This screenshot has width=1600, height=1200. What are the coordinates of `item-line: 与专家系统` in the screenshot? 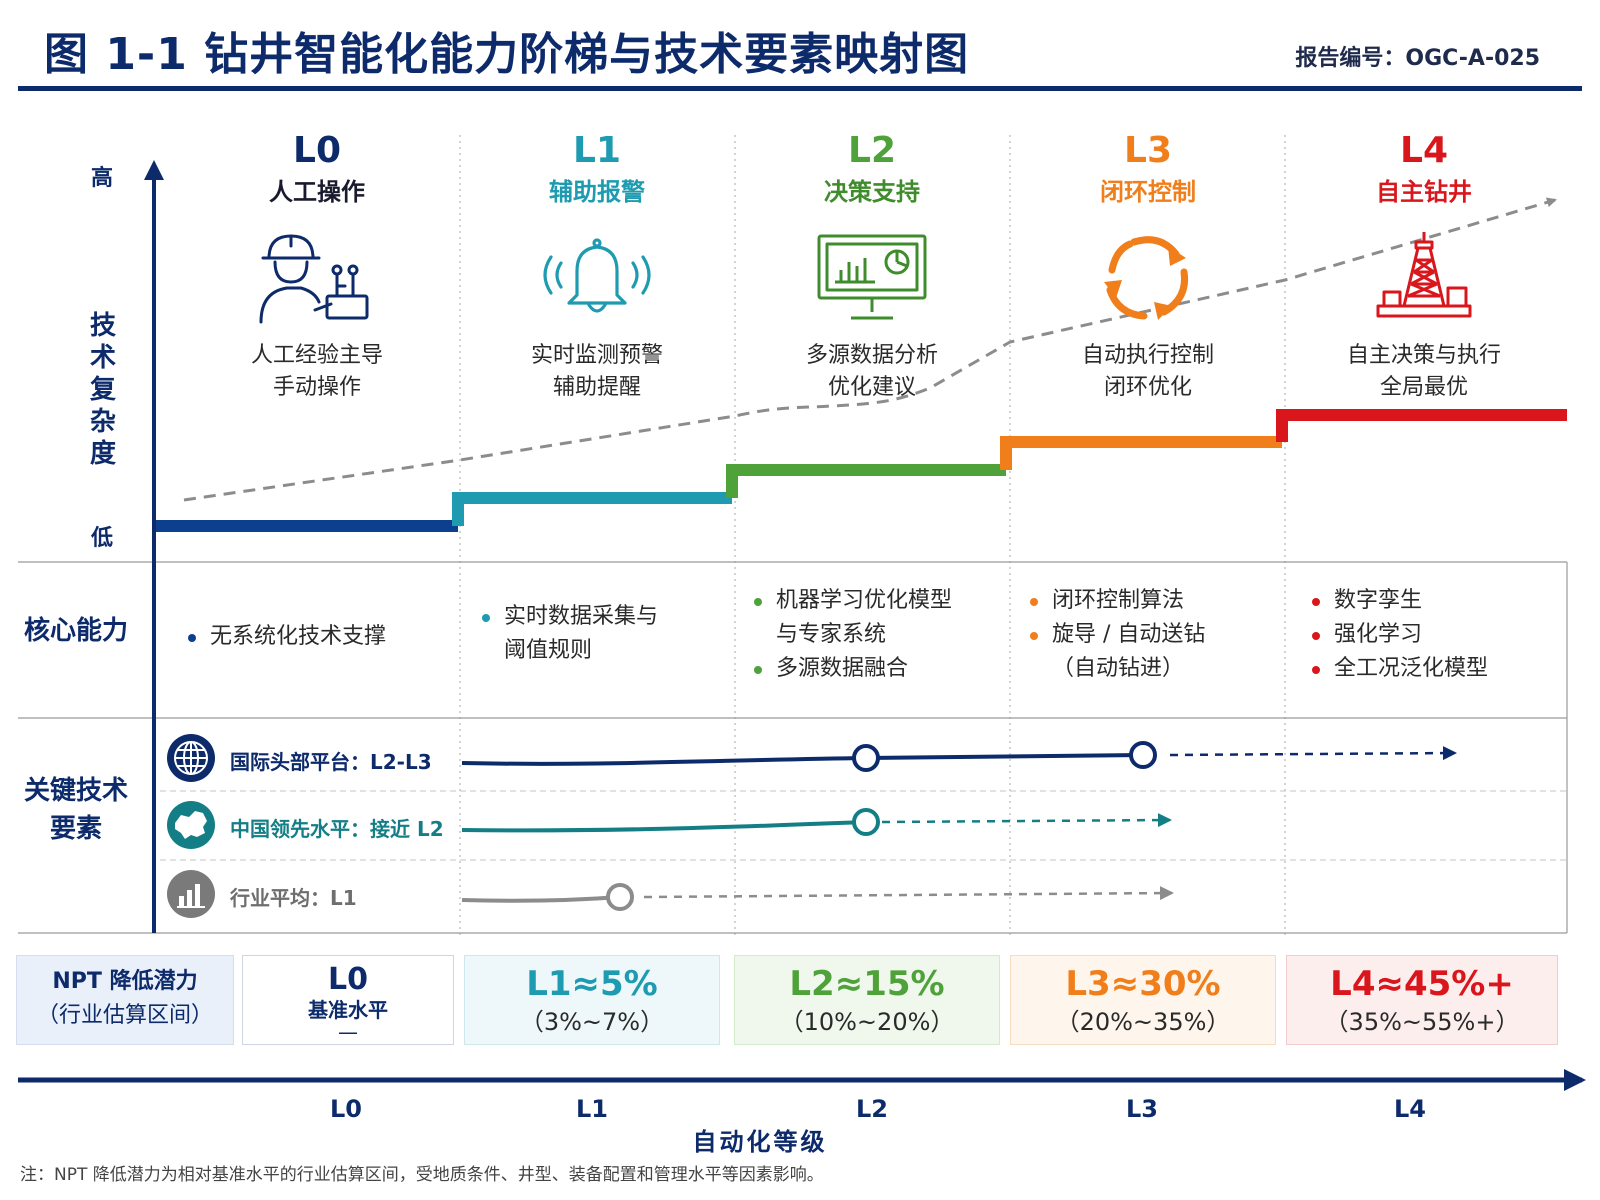 It's located at (831, 634).